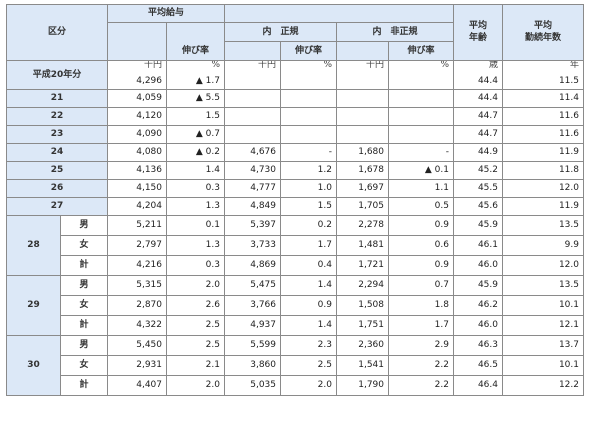  Describe the element at coordinates (137, 385) in the screenshot. I see `avg-salary-cell: 4,407` at that location.